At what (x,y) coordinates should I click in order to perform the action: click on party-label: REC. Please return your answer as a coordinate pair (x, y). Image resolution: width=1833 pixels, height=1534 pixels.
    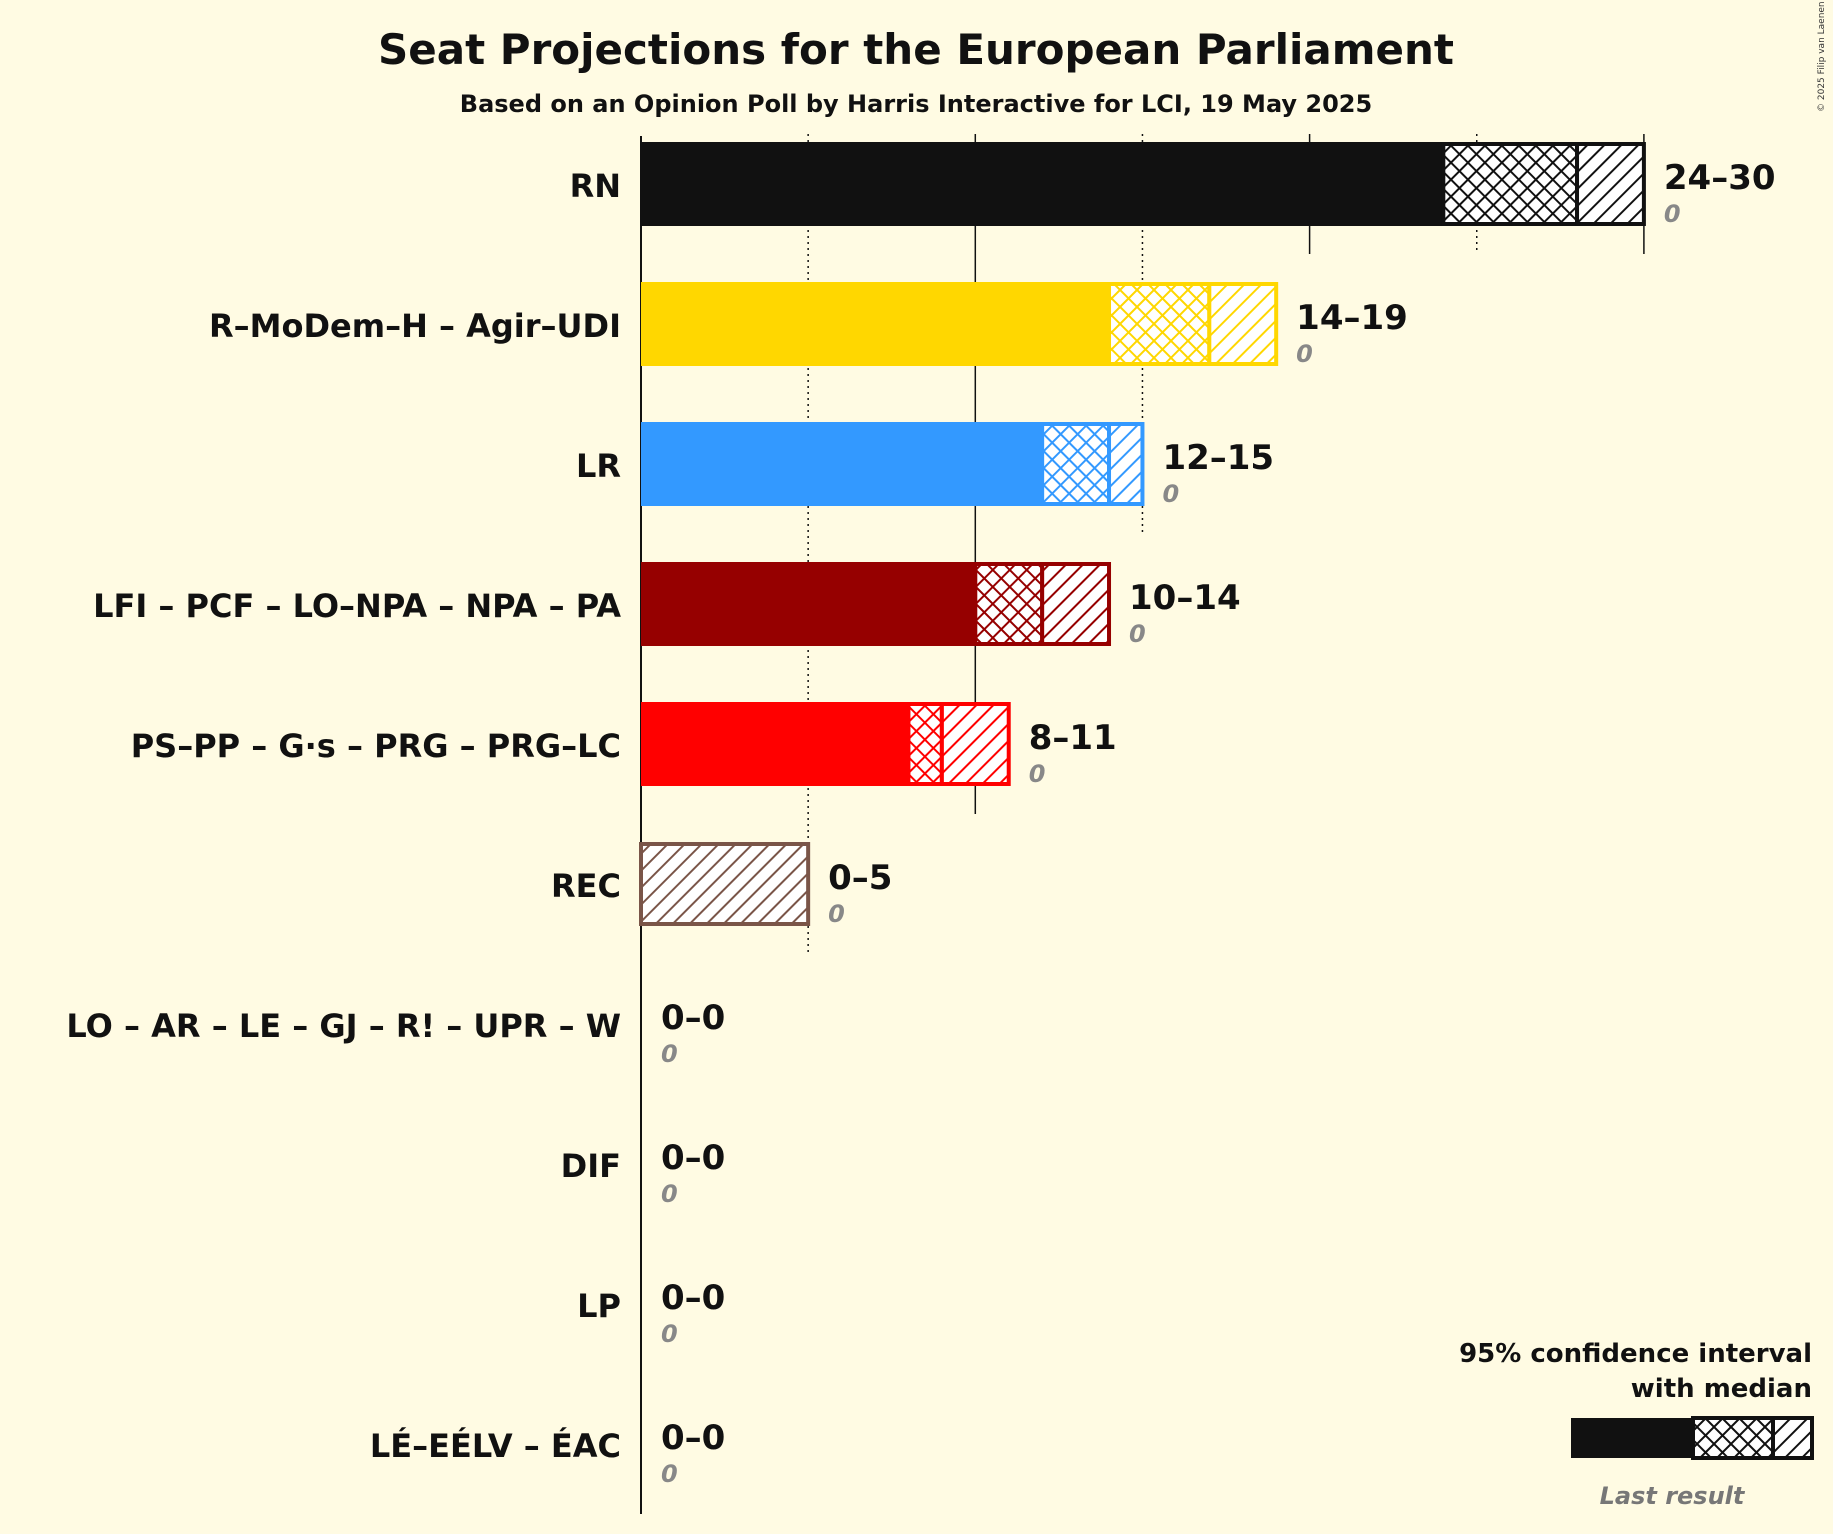
    Looking at the image, I should click on (586, 886).